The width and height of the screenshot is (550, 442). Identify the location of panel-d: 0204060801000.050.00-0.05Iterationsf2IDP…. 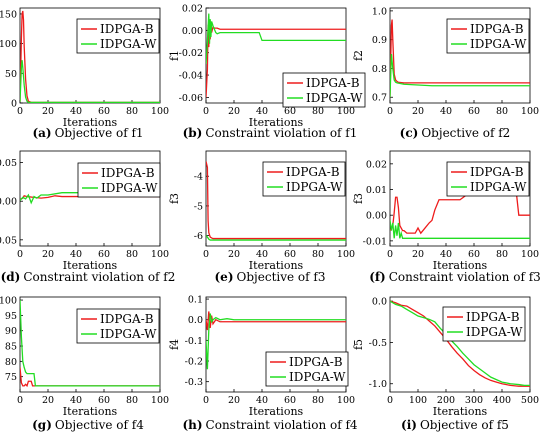
(88, 217).